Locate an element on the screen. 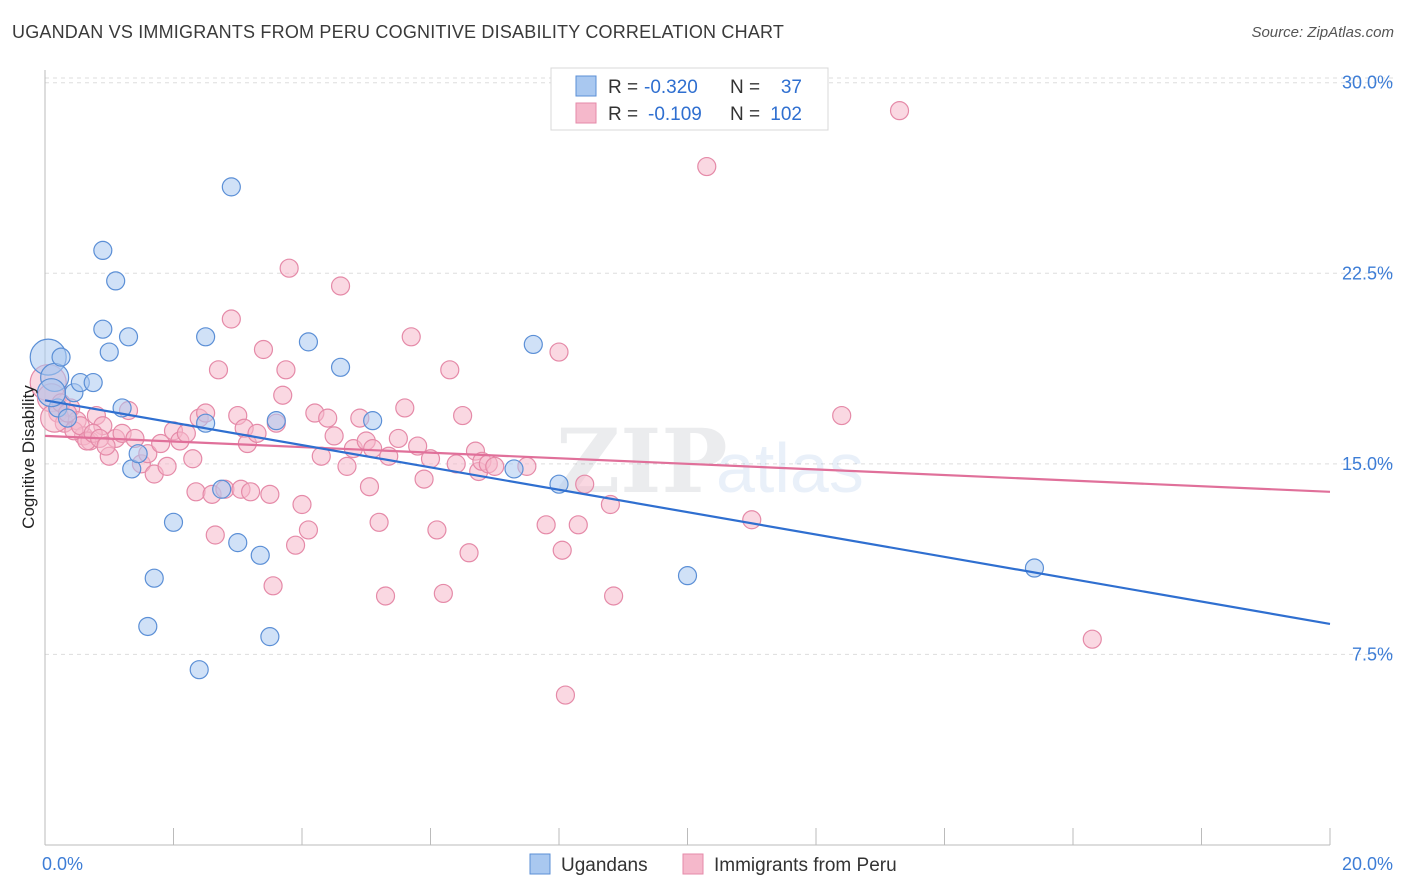 The height and width of the screenshot is (892, 1406). legend-r-label-peru: R = is located at coordinates (623, 114).